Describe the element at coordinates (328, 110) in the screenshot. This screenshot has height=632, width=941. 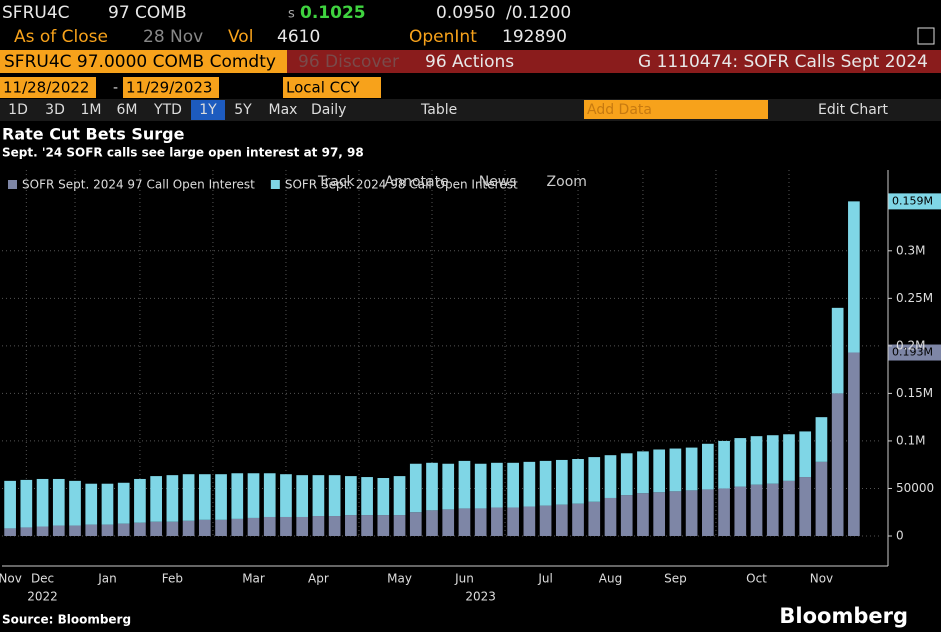
I see `frequency: Daily` at that location.